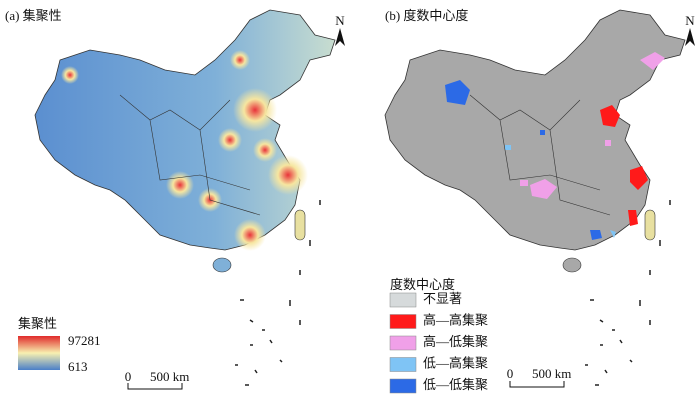  Describe the element at coordinates (442, 298) in the screenshot. I see `legend-label: 不显著` at that location.